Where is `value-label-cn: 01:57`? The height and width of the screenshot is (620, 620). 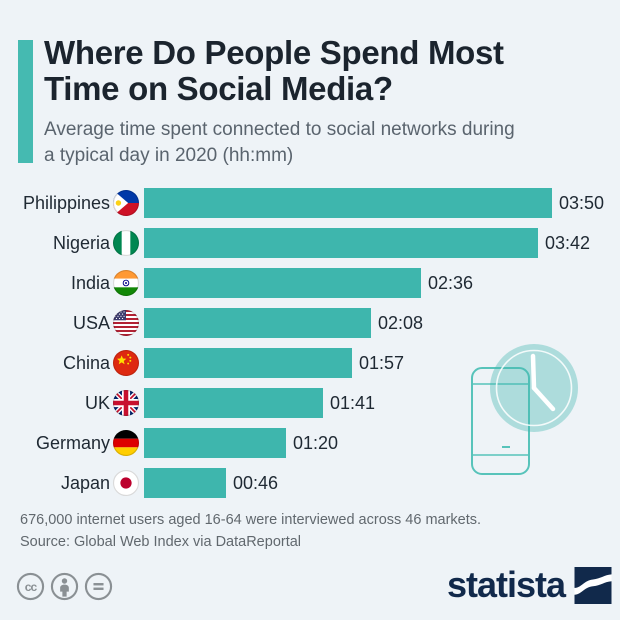
value-label-cn: 01:57 is located at coordinates (382, 362).